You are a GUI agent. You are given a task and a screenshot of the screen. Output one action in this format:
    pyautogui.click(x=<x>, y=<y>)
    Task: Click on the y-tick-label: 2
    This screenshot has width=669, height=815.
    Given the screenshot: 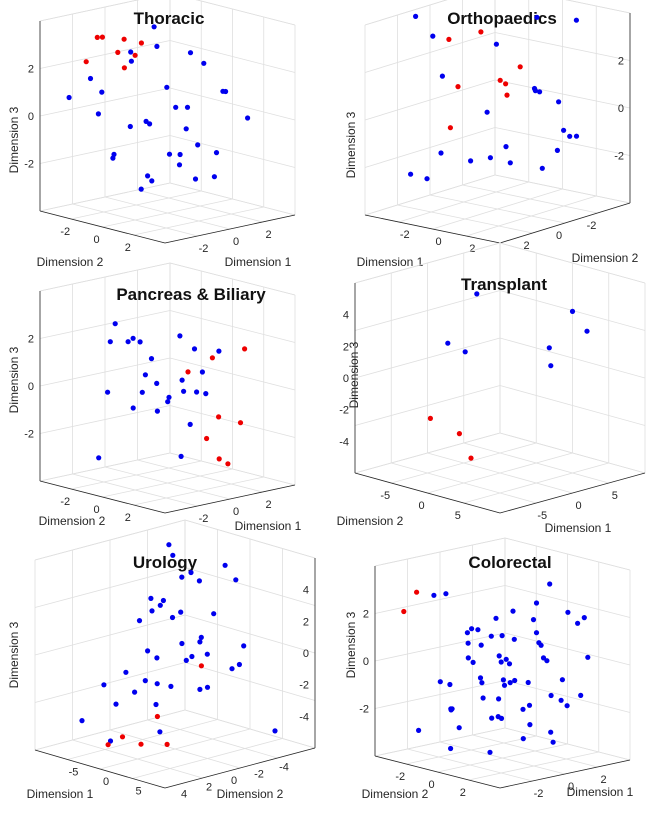 What is the action you would take?
    pyautogui.click(x=526, y=246)
    